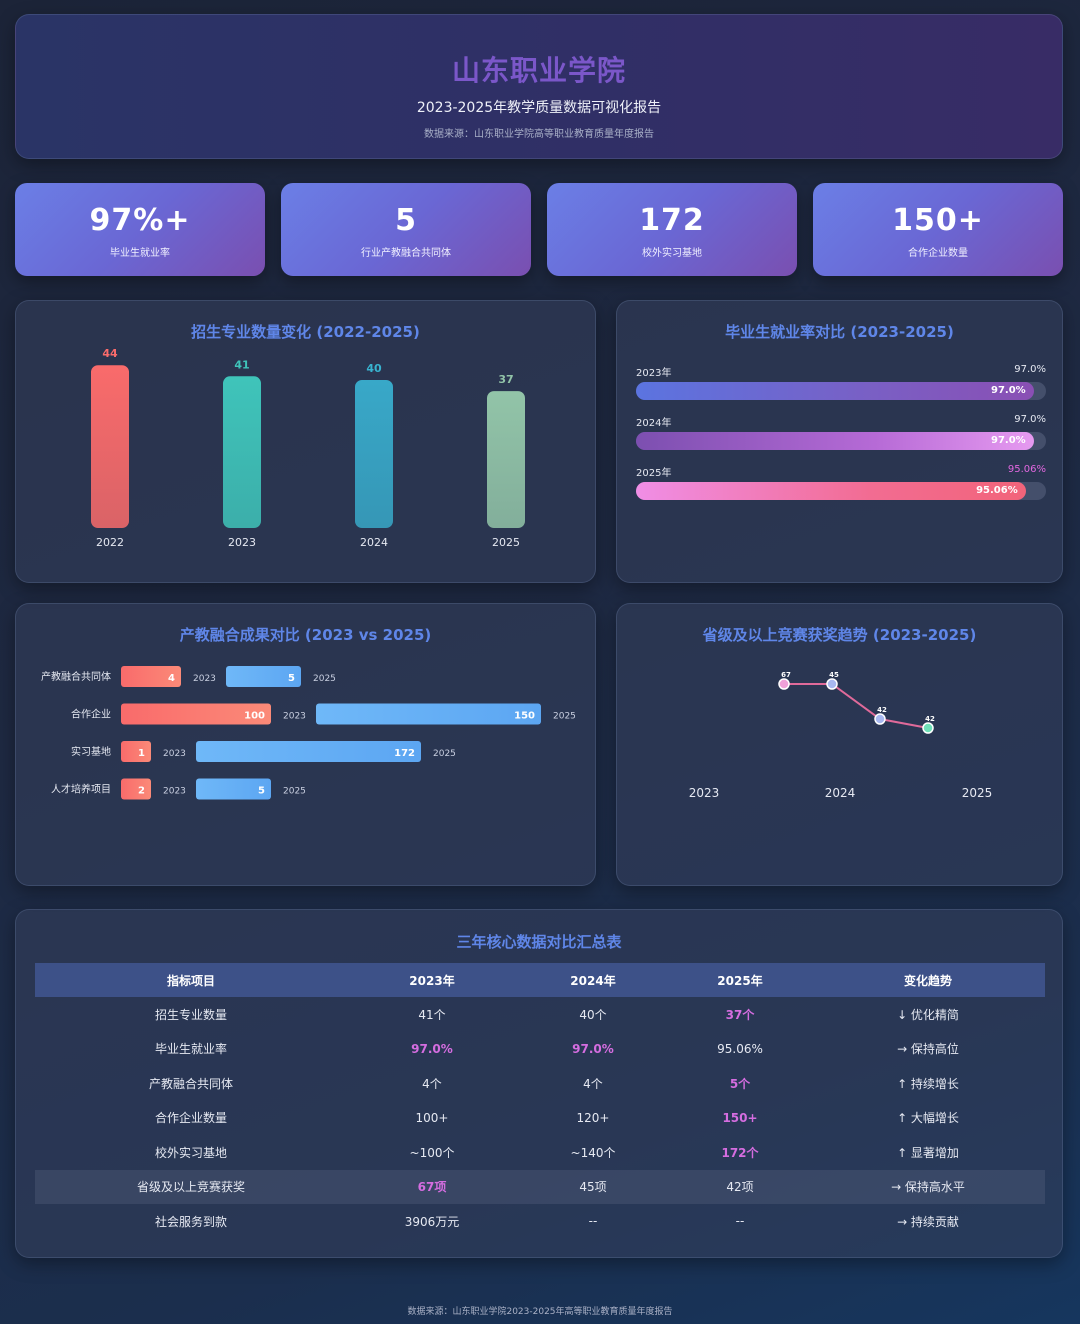 The image size is (1080, 1324). Describe the element at coordinates (374, 368) in the screenshot. I see `bar-value-label: 40` at that location.